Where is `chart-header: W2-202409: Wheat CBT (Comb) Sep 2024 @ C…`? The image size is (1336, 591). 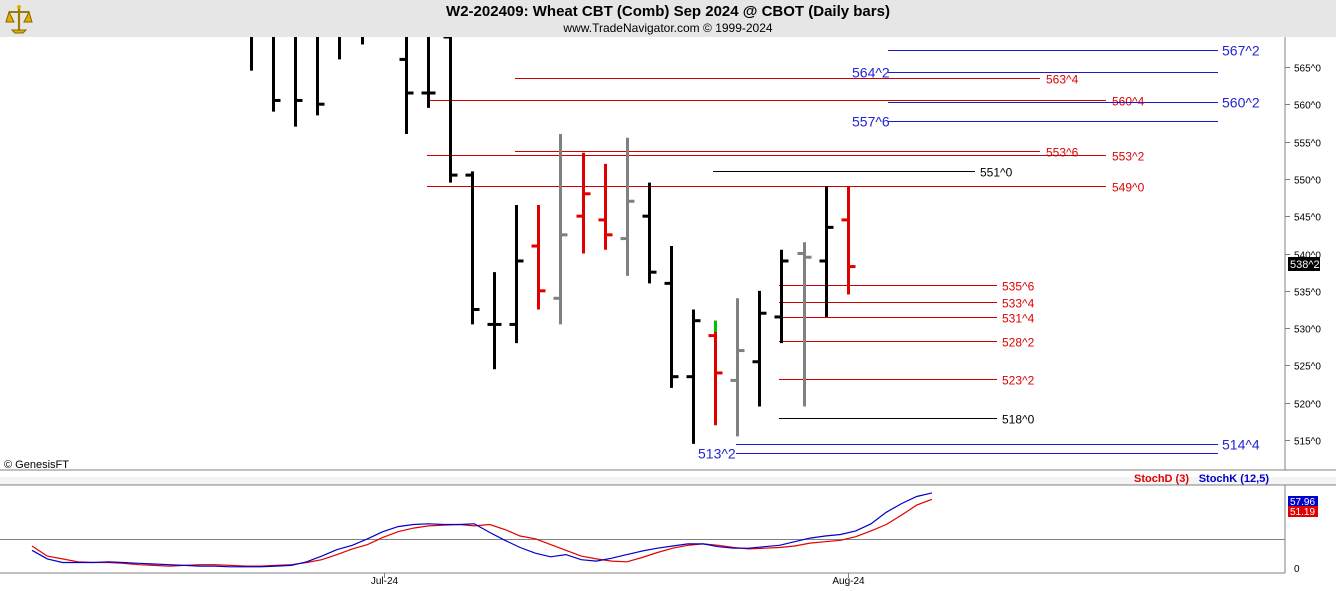 chart-header: W2-202409: Wheat CBT (Comb) Sep 2024 @ C… is located at coordinates (668, 18).